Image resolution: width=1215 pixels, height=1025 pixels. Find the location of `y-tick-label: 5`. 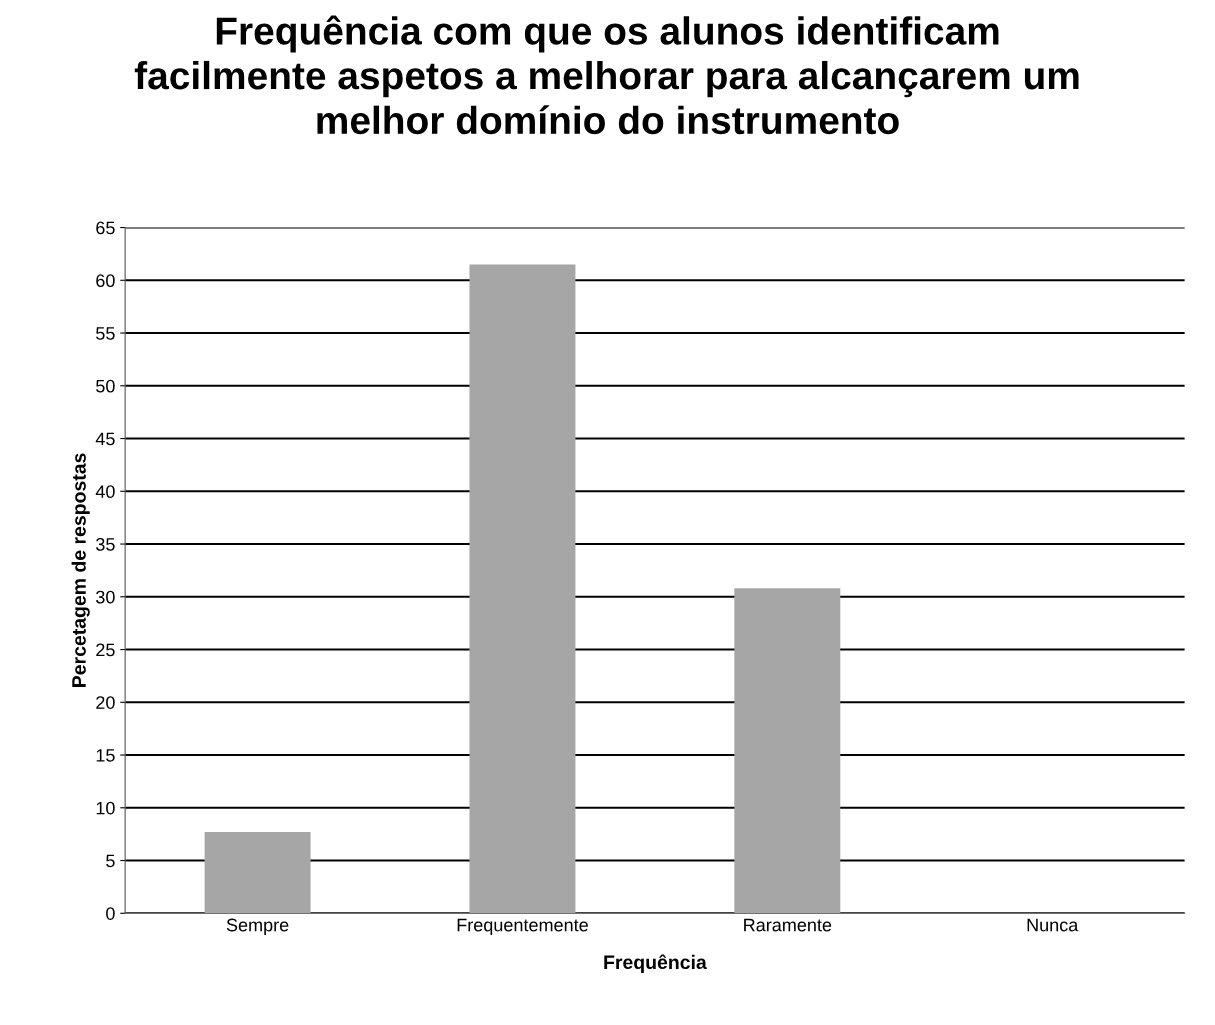

y-tick-label: 5 is located at coordinates (110, 861).